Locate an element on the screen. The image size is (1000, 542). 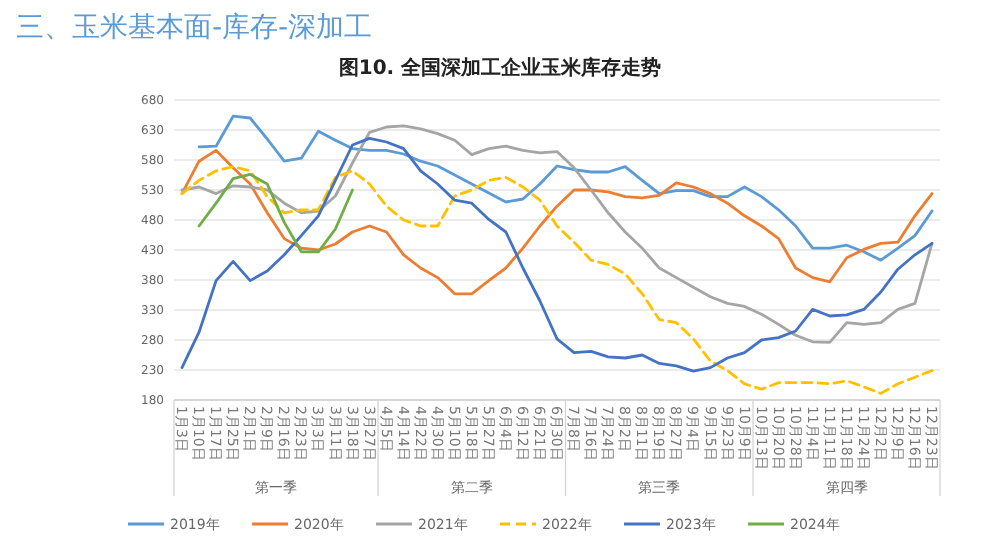
chart-subtitle: 三、玉米基本面-库存-深加工 is located at coordinates (194, 28).